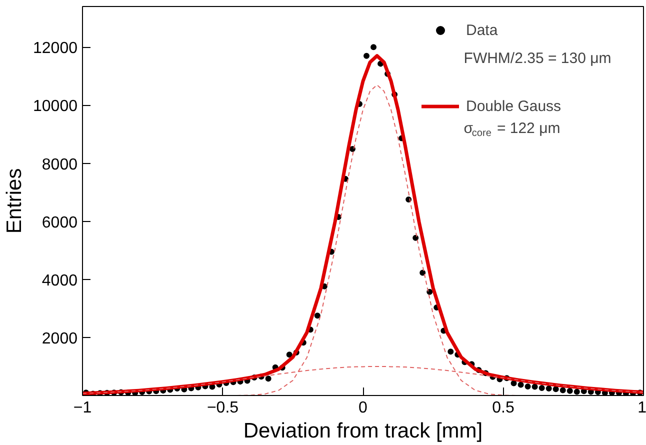 The width and height of the screenshot is (646, 445). What do you see at coordinates (363, 408) in the screenshot?
I see `x-tick-label: 0` at bounding box center [363, 408].